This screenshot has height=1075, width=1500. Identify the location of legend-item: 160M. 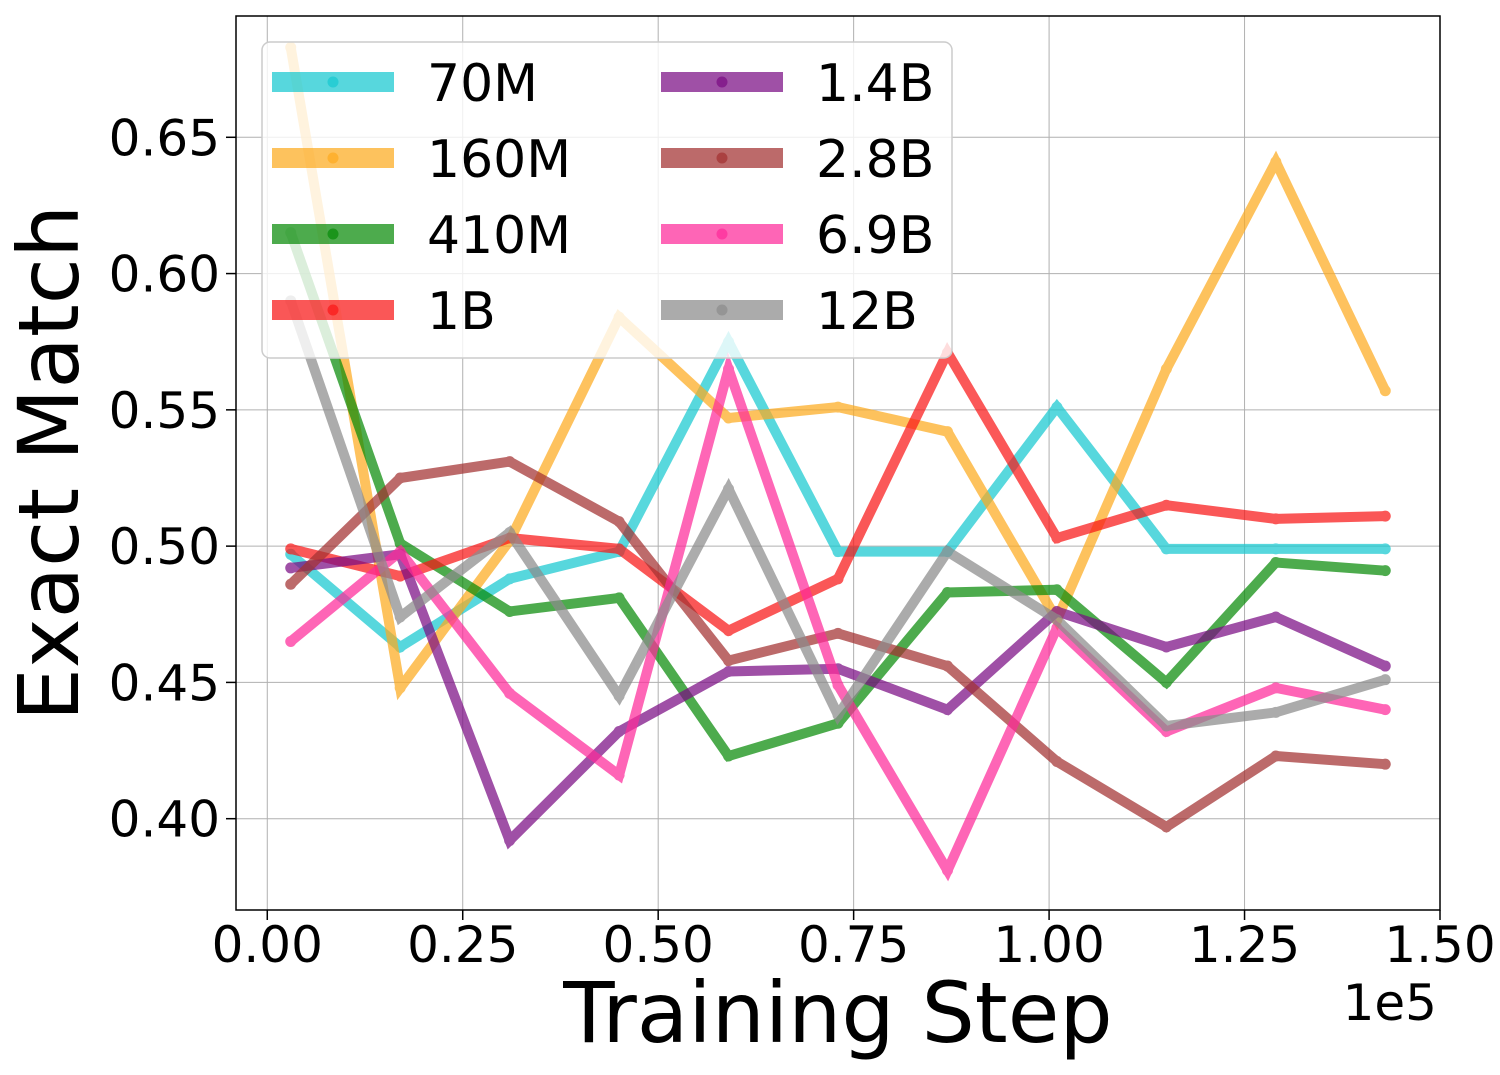
(421, 160).